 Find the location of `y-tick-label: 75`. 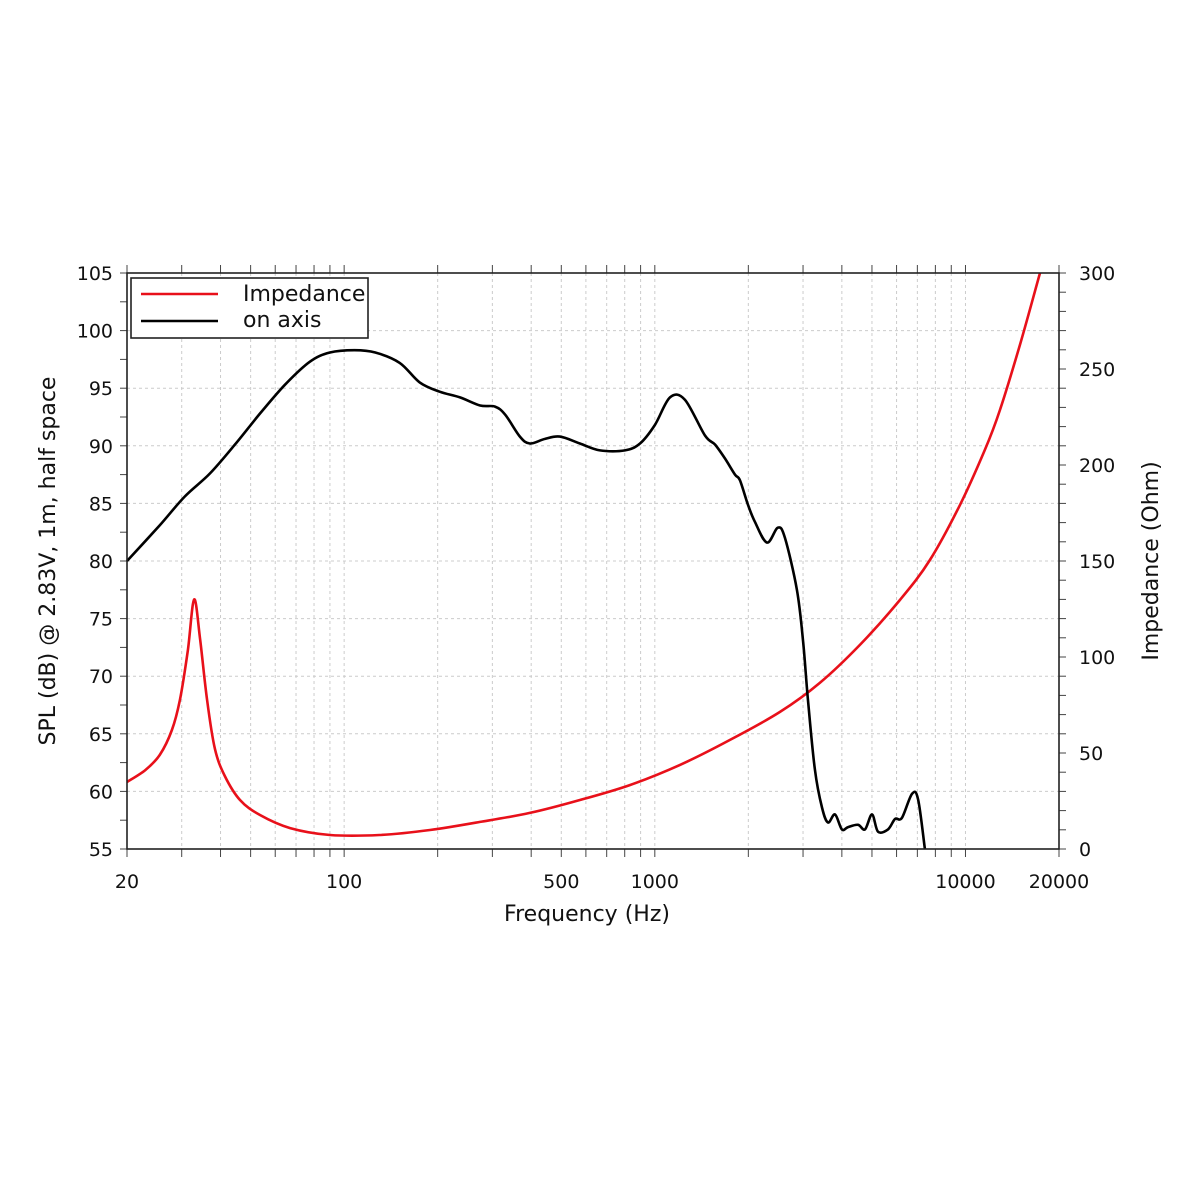

y-tick-label: 75 is located at coordinates (101, 620).